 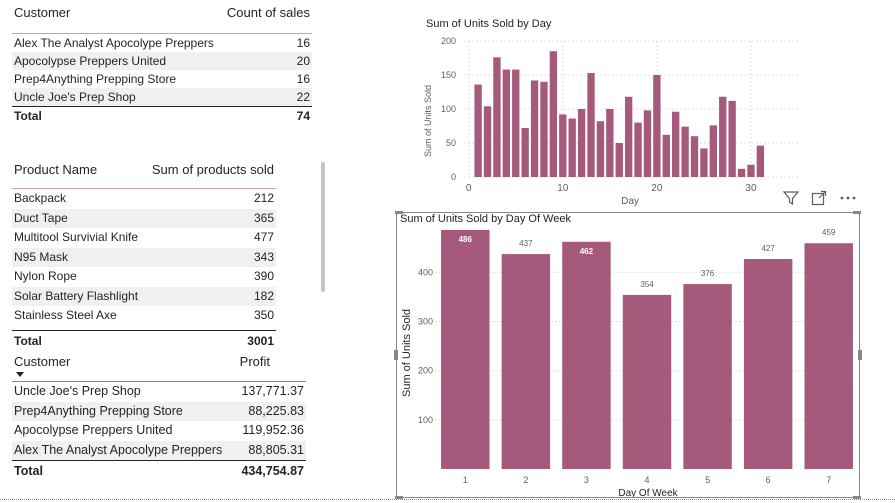 I want to click on column-header-sum-products-sold: Sum of products sold, so click(x=212, y=169).